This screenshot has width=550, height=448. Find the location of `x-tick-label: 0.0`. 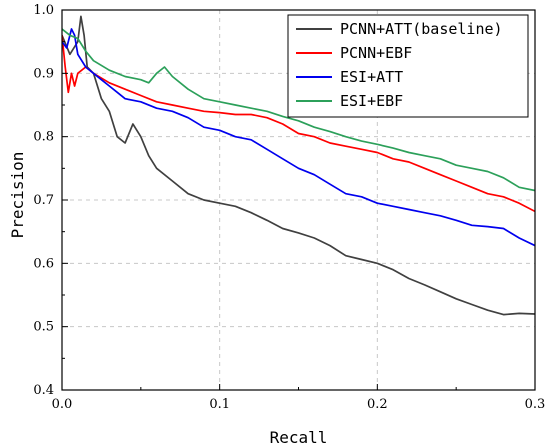

x-tick-label: 0.0 is located at coordinates (62, 404).